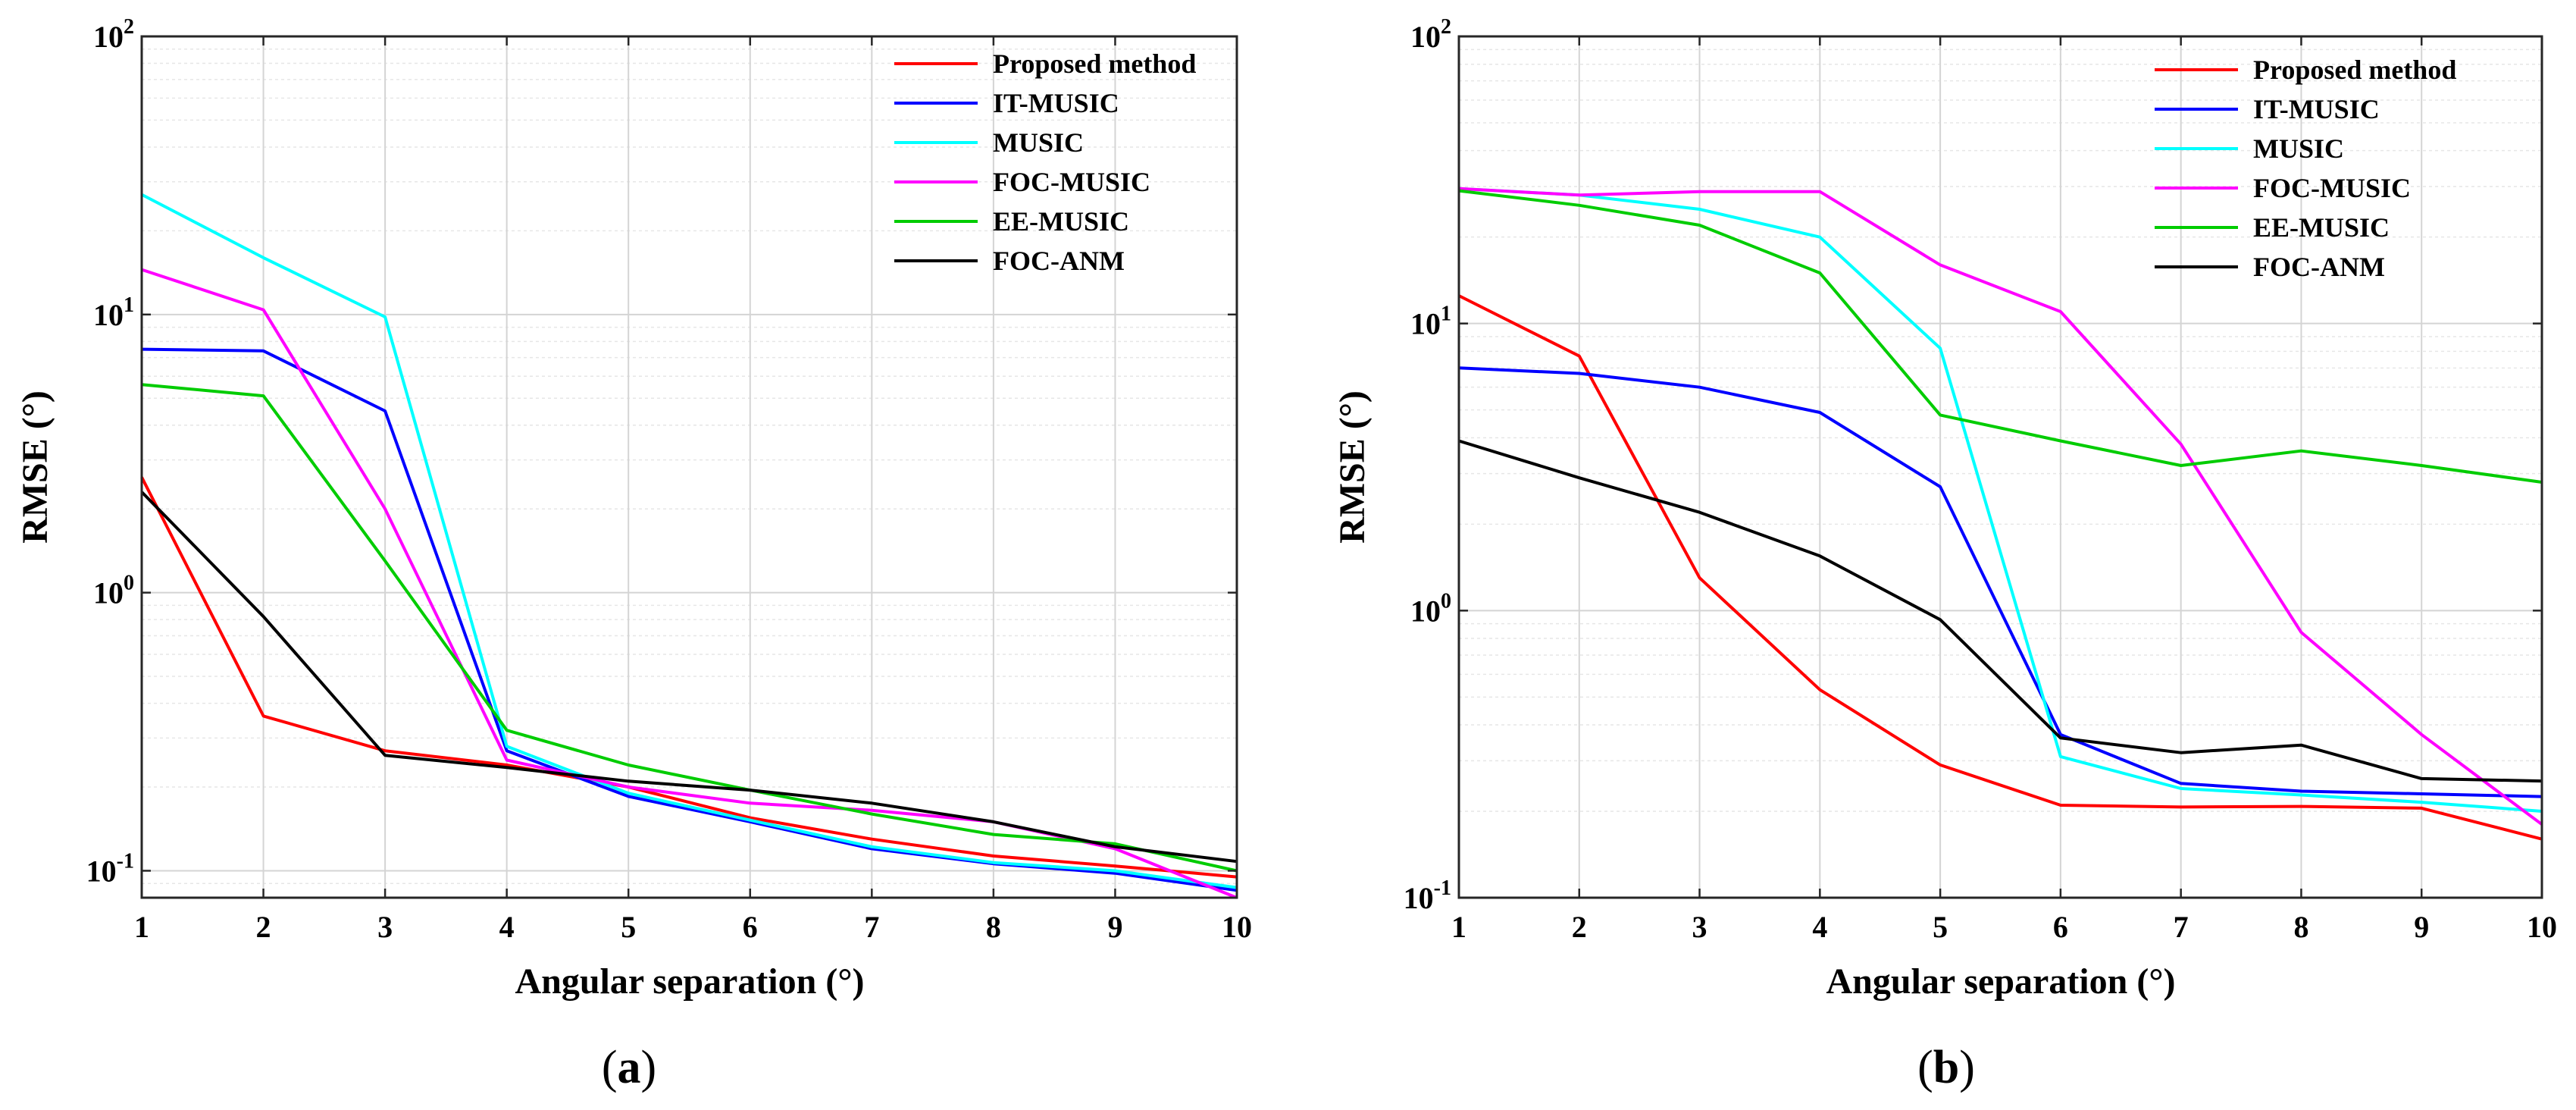 This screenshot has height=1110, width=2576. I want to click on caption-letter: b, so click(1946, 1067).